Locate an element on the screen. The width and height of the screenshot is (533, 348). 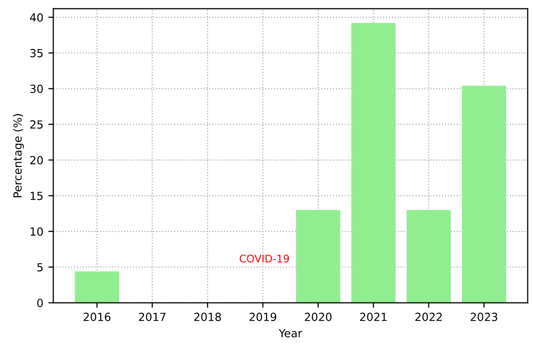
annotation: COVID-19 is located at coordinates (264, 258).